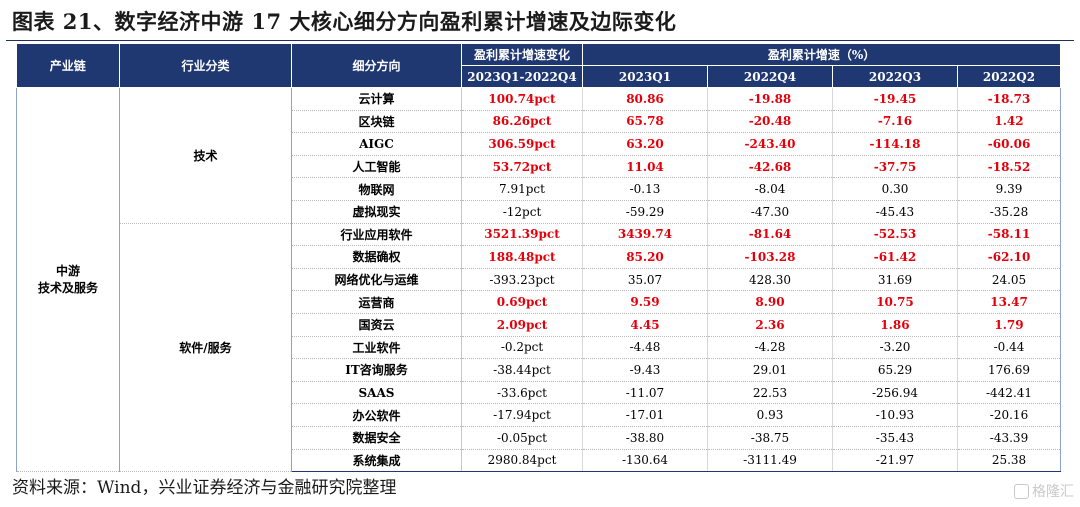 This screenshot has height=507, width=1080. What do you see at coordinates (895, 325) in the screenshot?
I see `value-cell-2022q3: 1.86` at bounding box center [895, 325].